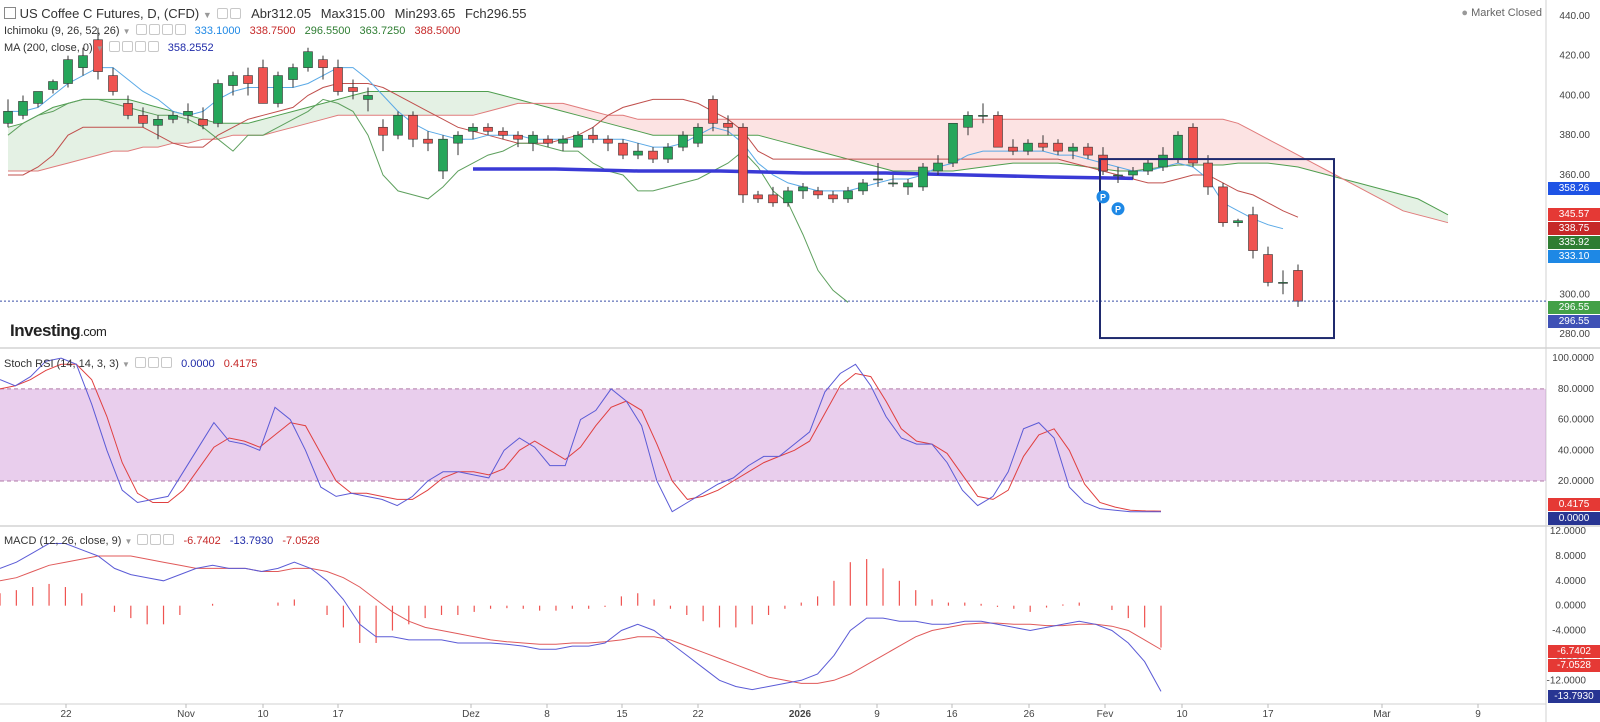  I want to click on stoch-rsi-legend: Stoch RSI (14, 14, 3, 3) ▼ 0.0000 0.4175, so click(130, 363).